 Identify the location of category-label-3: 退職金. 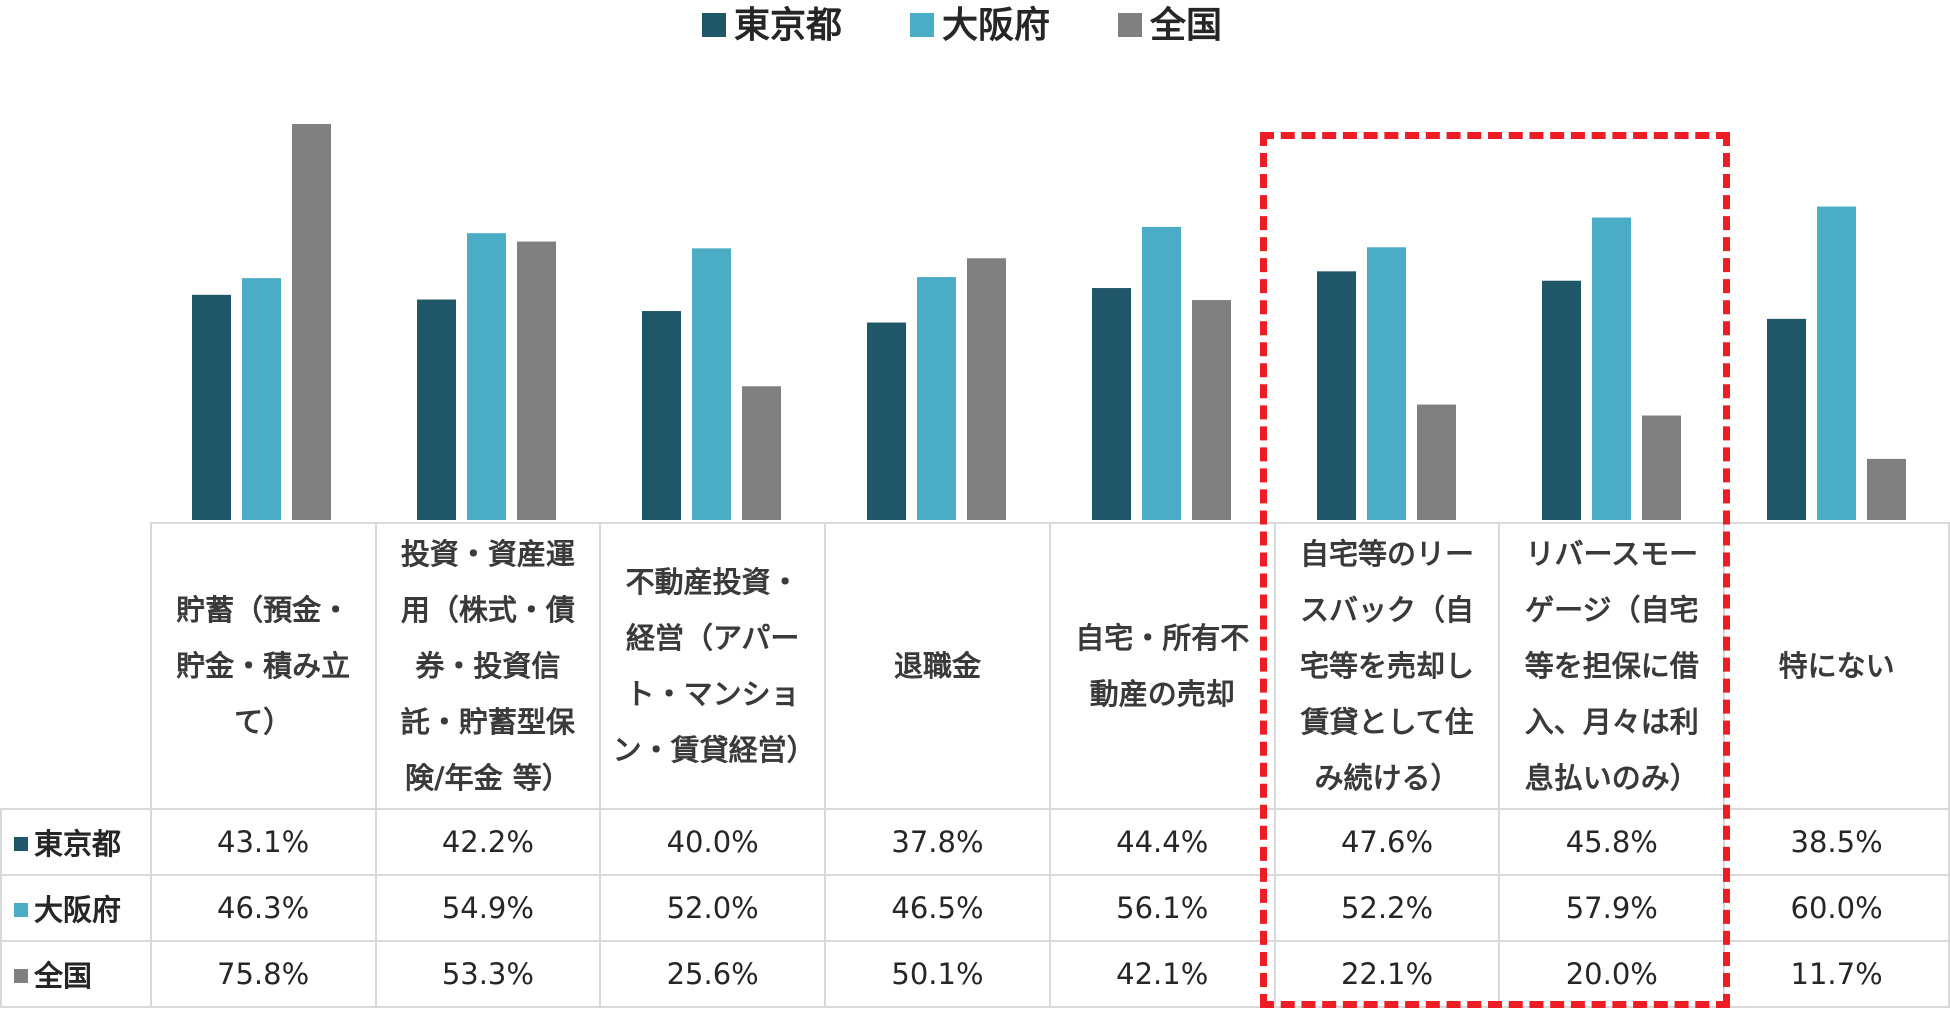
(937, 666).